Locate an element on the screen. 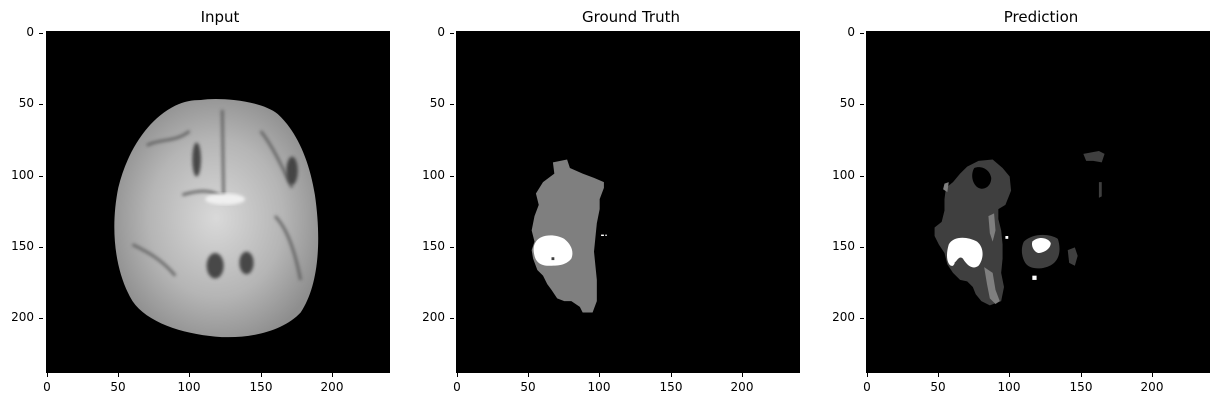  panel-title: Input is located at coordinates (220, 17).